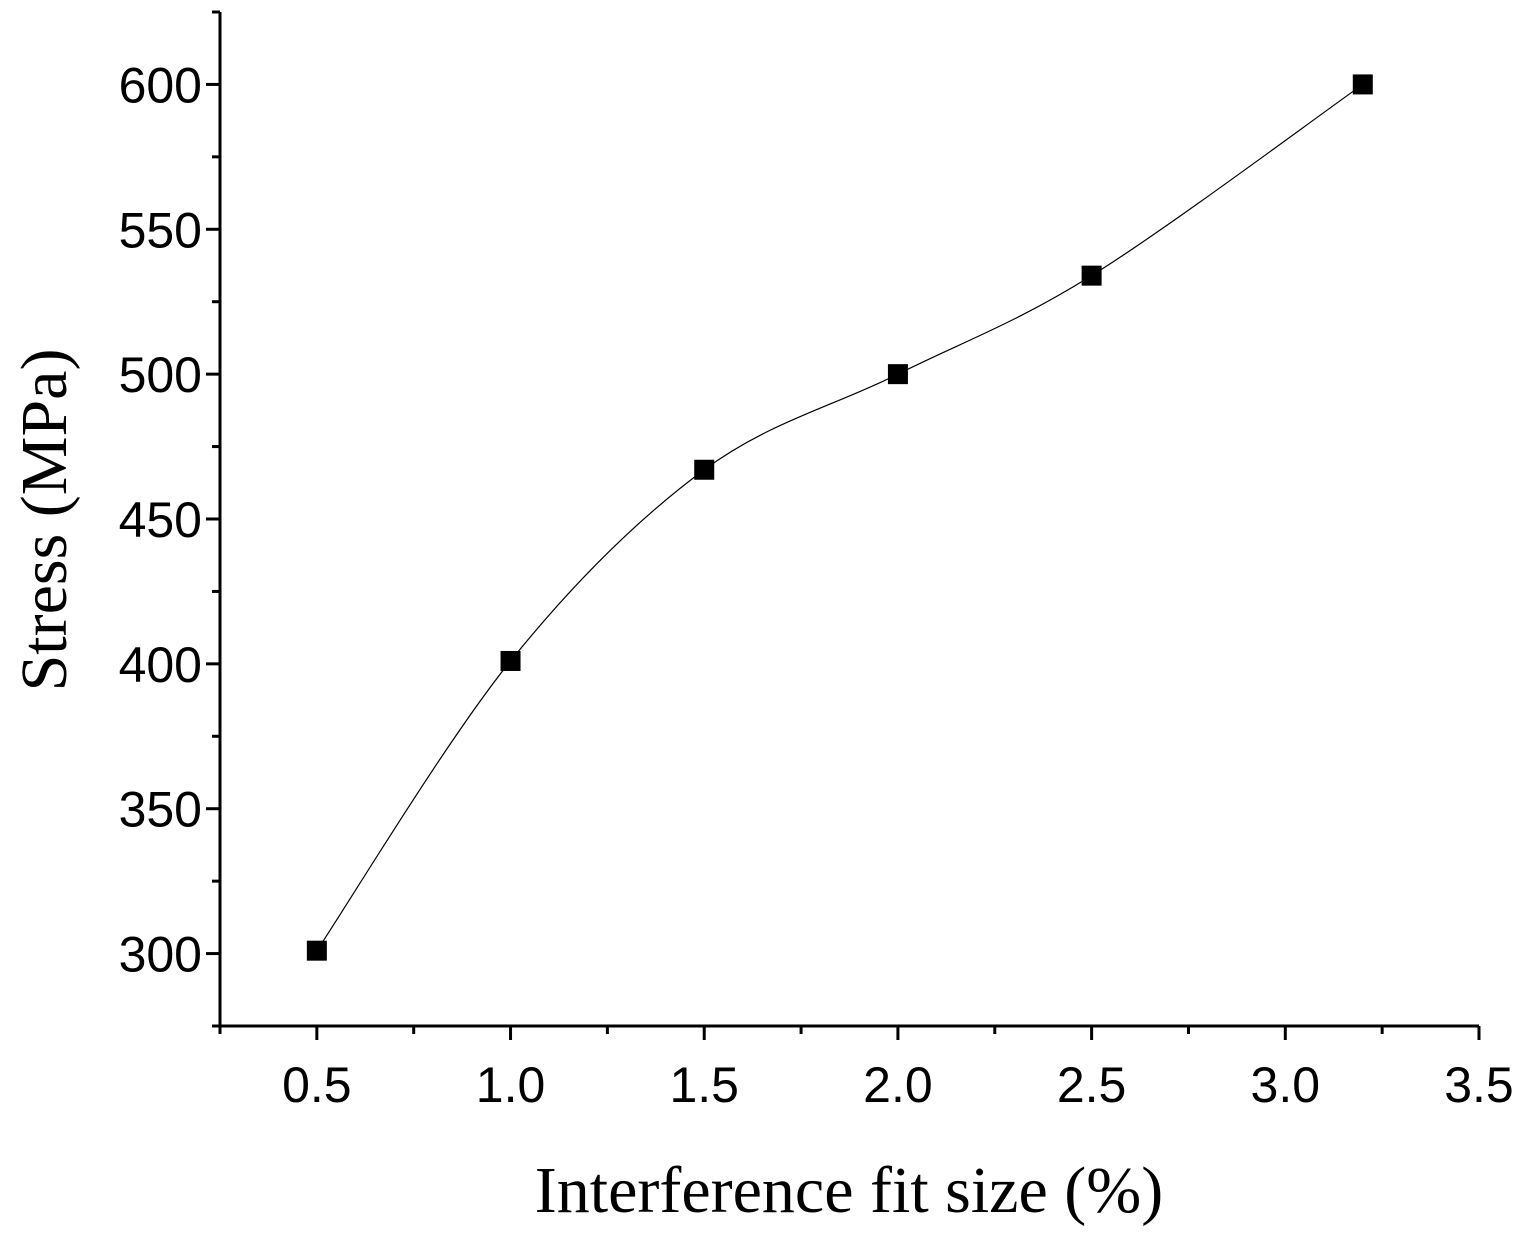 The image size is (1530, 1242). What do you see at coordinates (317, 1085) in the screenshot?
I see `x-tick-label: 0.5` at bounding box center [317, 1085].